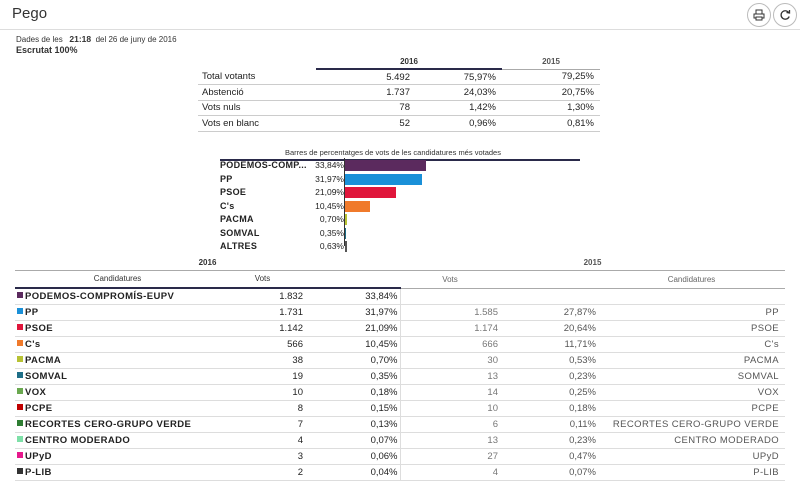 This screenshot has height=483, width=800. What do you see at coordinates (352, 328) in the screenshot?
I see `pct-2016: 21,09%` at bounding box center [352, 328].